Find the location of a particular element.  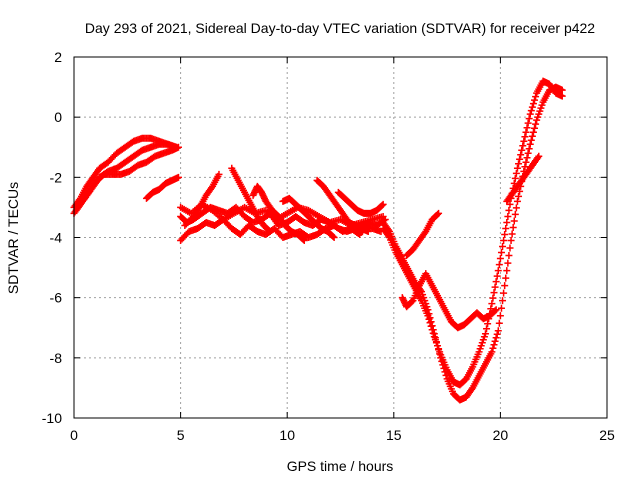

y-tick-label: -8 is located at coordinates (56, 358).